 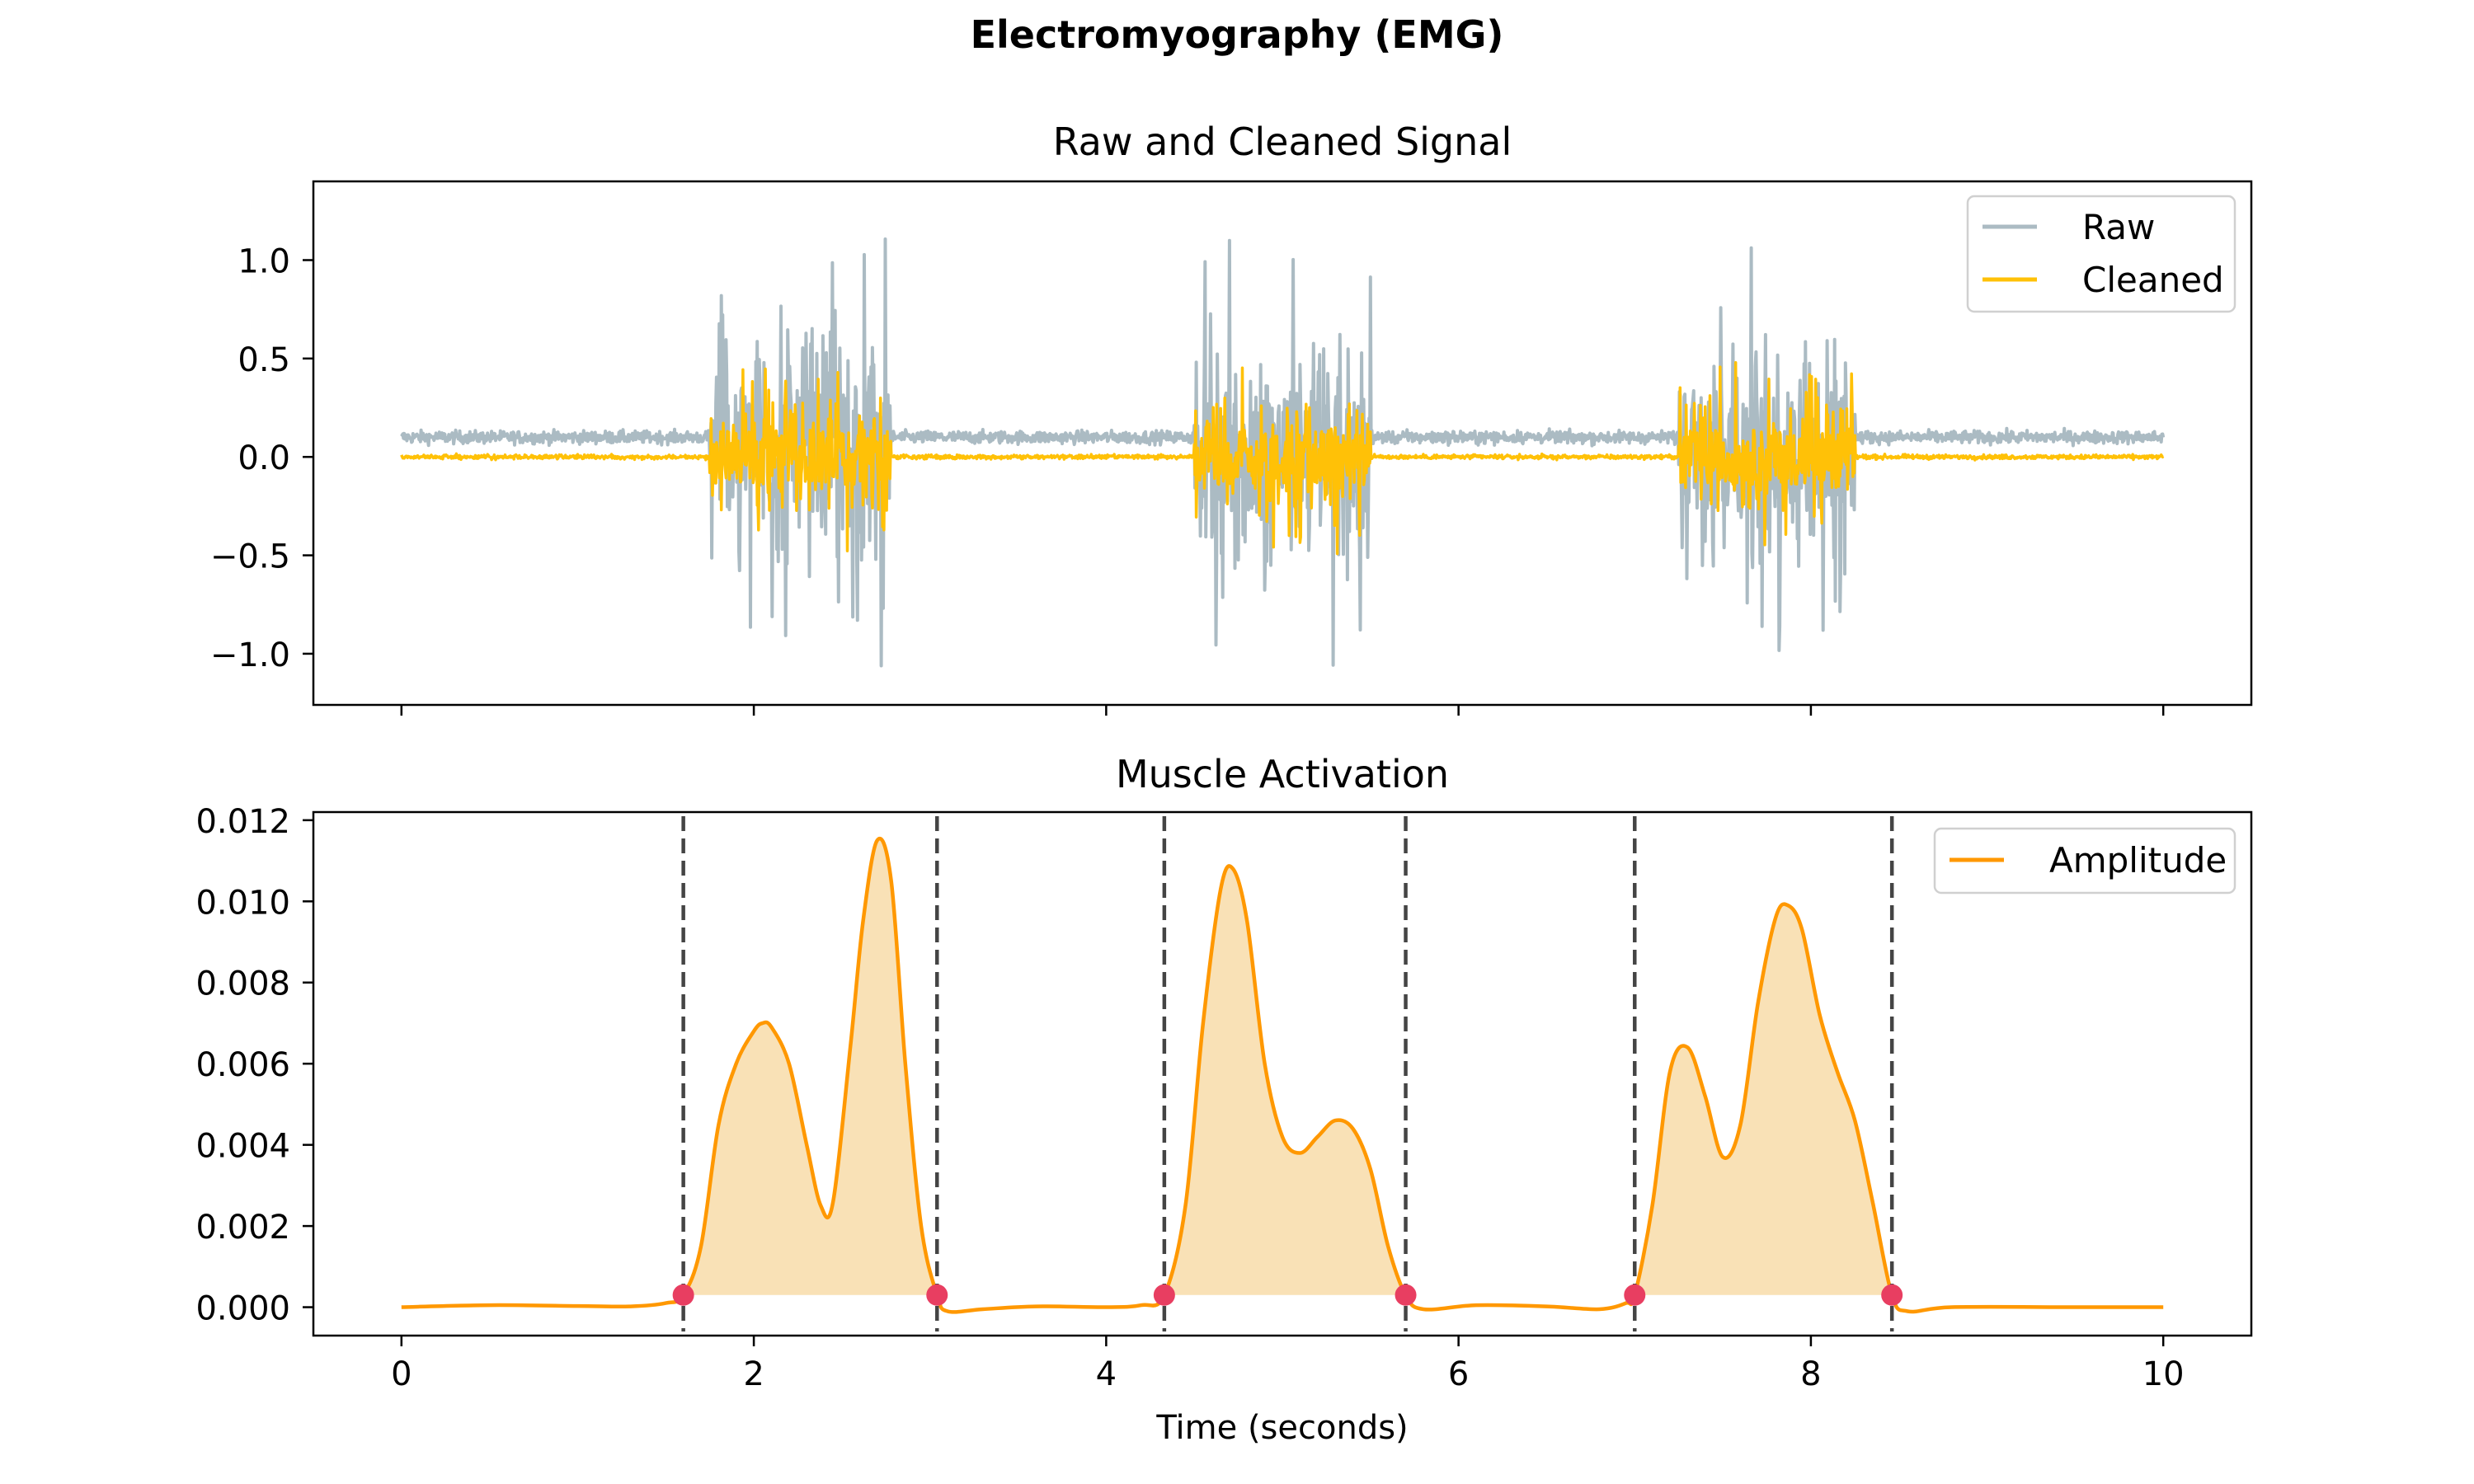 What do you see at coordinates (2118, 227) in the screenshot?
I see `legend-raw-label: Raw` at bounding box center [2118, 227].